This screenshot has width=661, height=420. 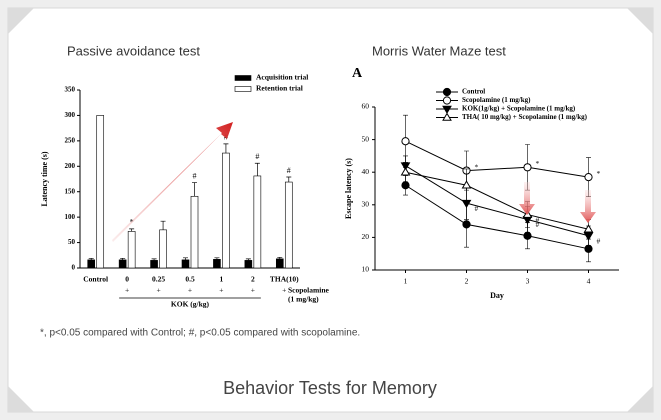 What do you see at coordinates (127, 279) in the screenshot?
I see `x-tick-label: 0` at bounding box center [127, 279].